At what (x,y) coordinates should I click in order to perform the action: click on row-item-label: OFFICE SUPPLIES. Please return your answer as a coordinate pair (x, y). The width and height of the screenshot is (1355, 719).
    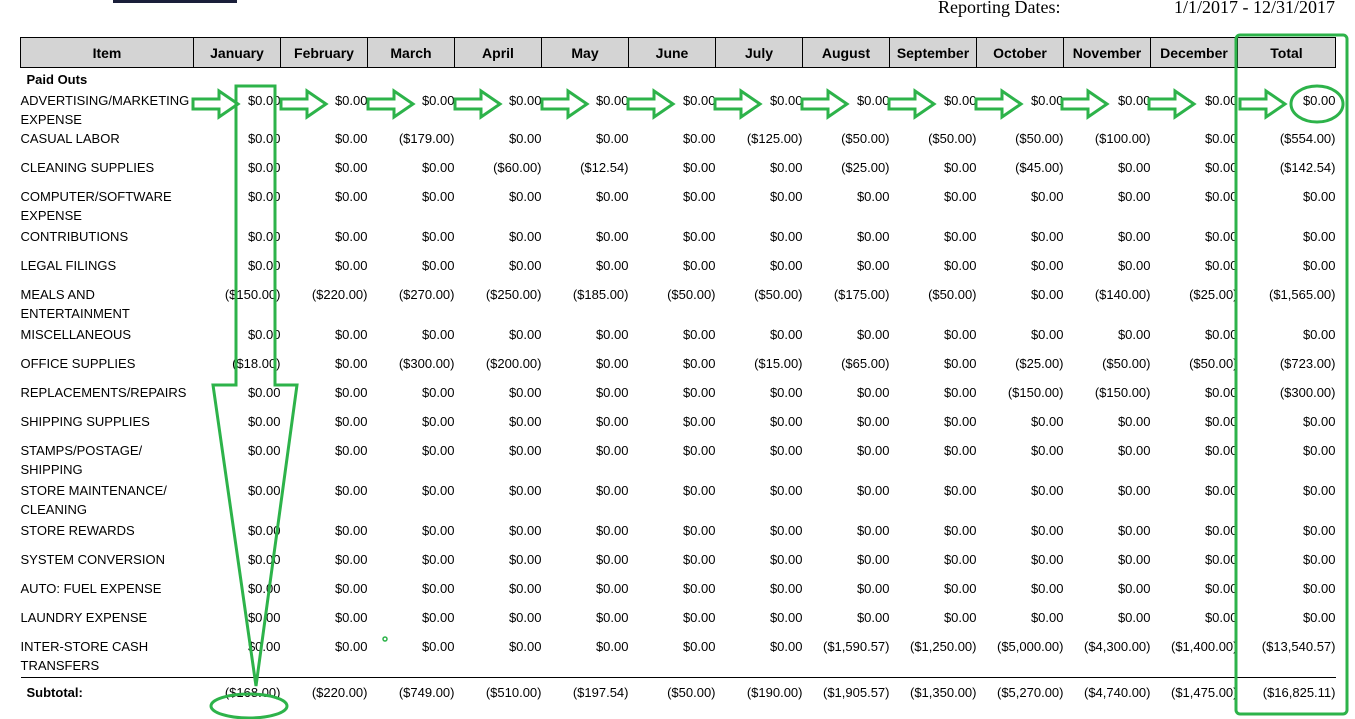
    Looking at the image, I should click on (78, 363).